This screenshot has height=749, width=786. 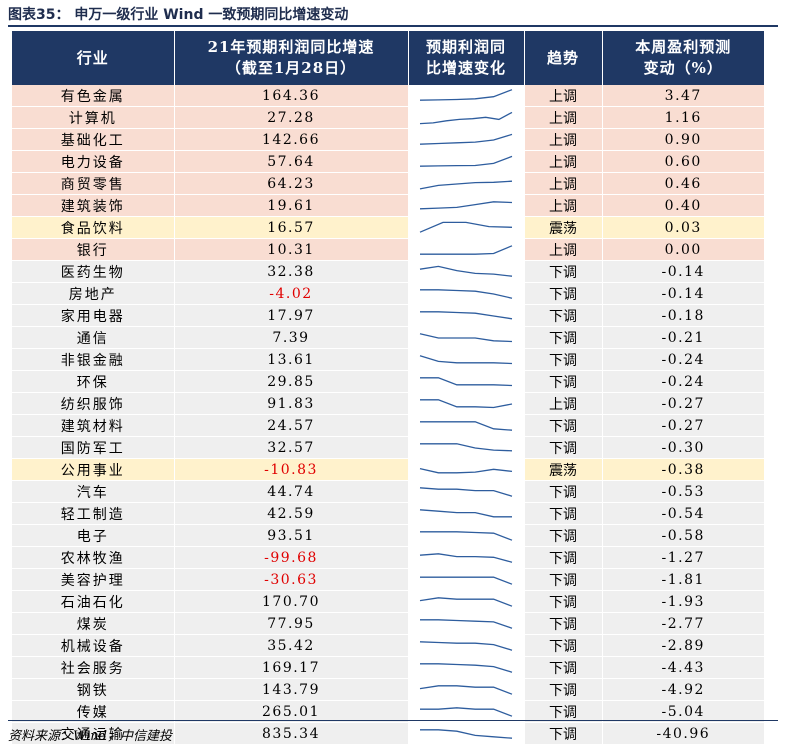 What do you see at coordinates (466, 58) in the screenshot?
I see `header-sparkline: 预期利润同 比增速变化` at bounding box center [466, 58].